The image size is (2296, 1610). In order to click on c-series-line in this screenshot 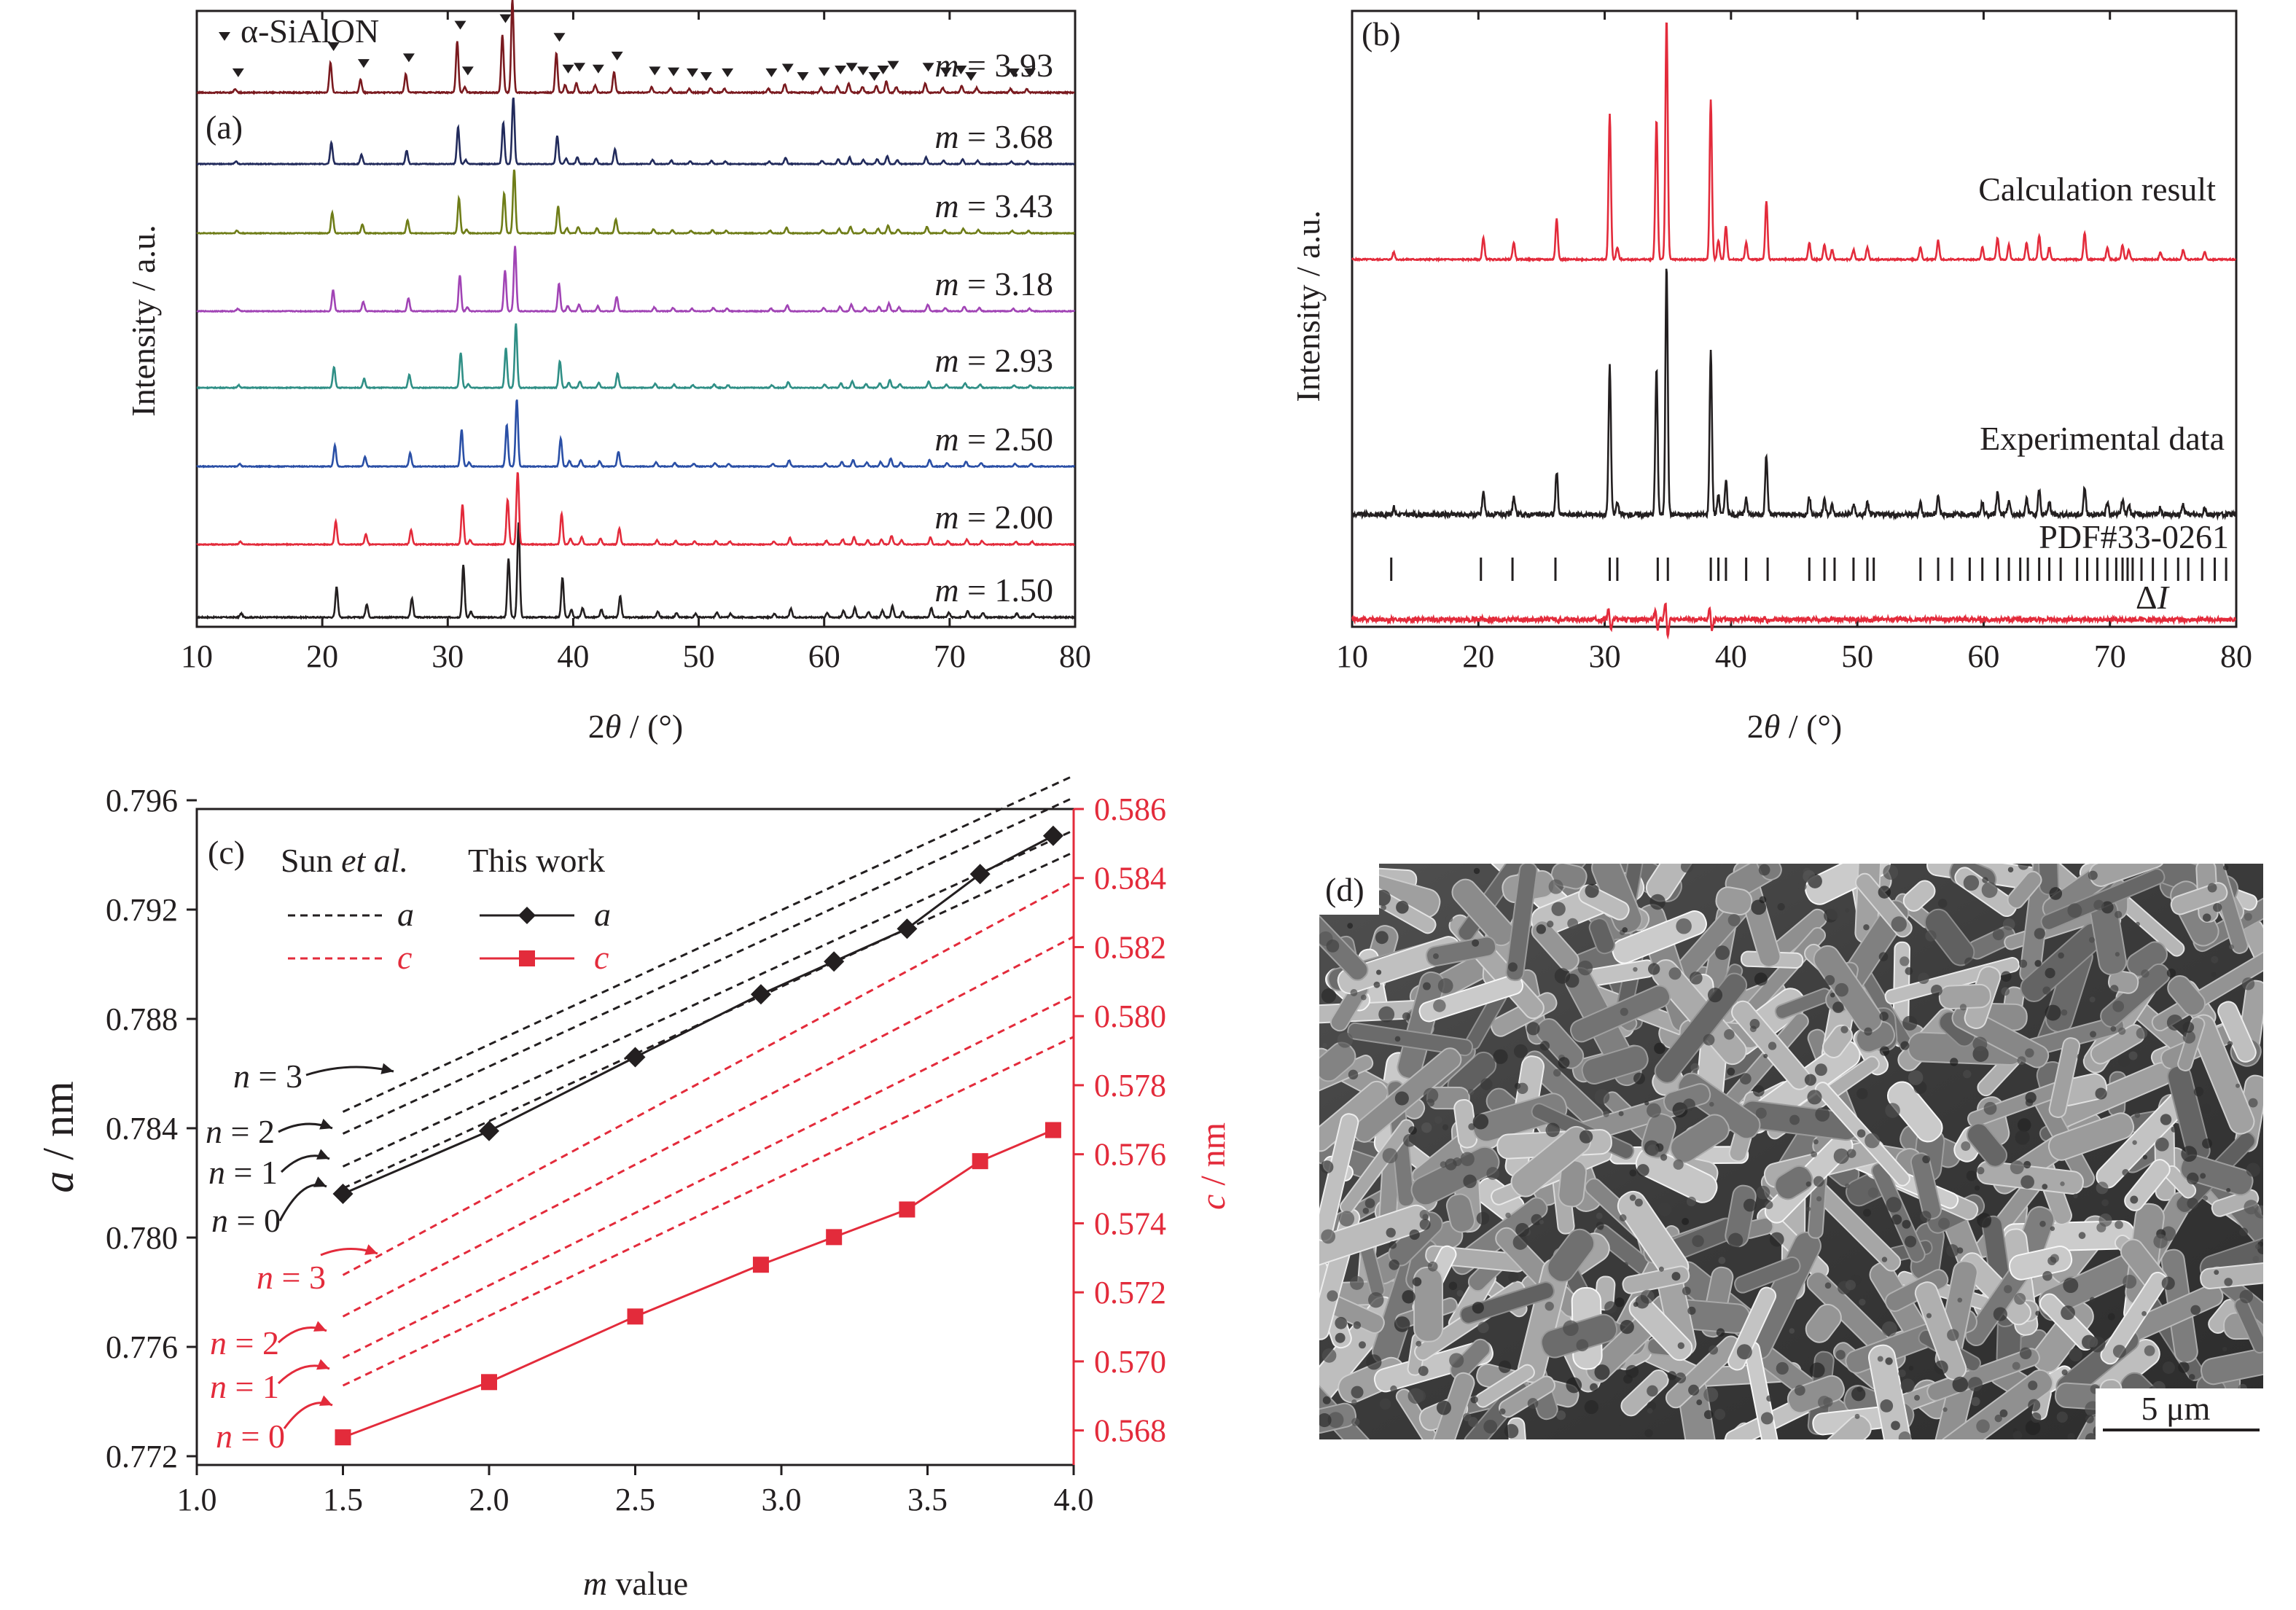, I will do `click(698, 1284)`.